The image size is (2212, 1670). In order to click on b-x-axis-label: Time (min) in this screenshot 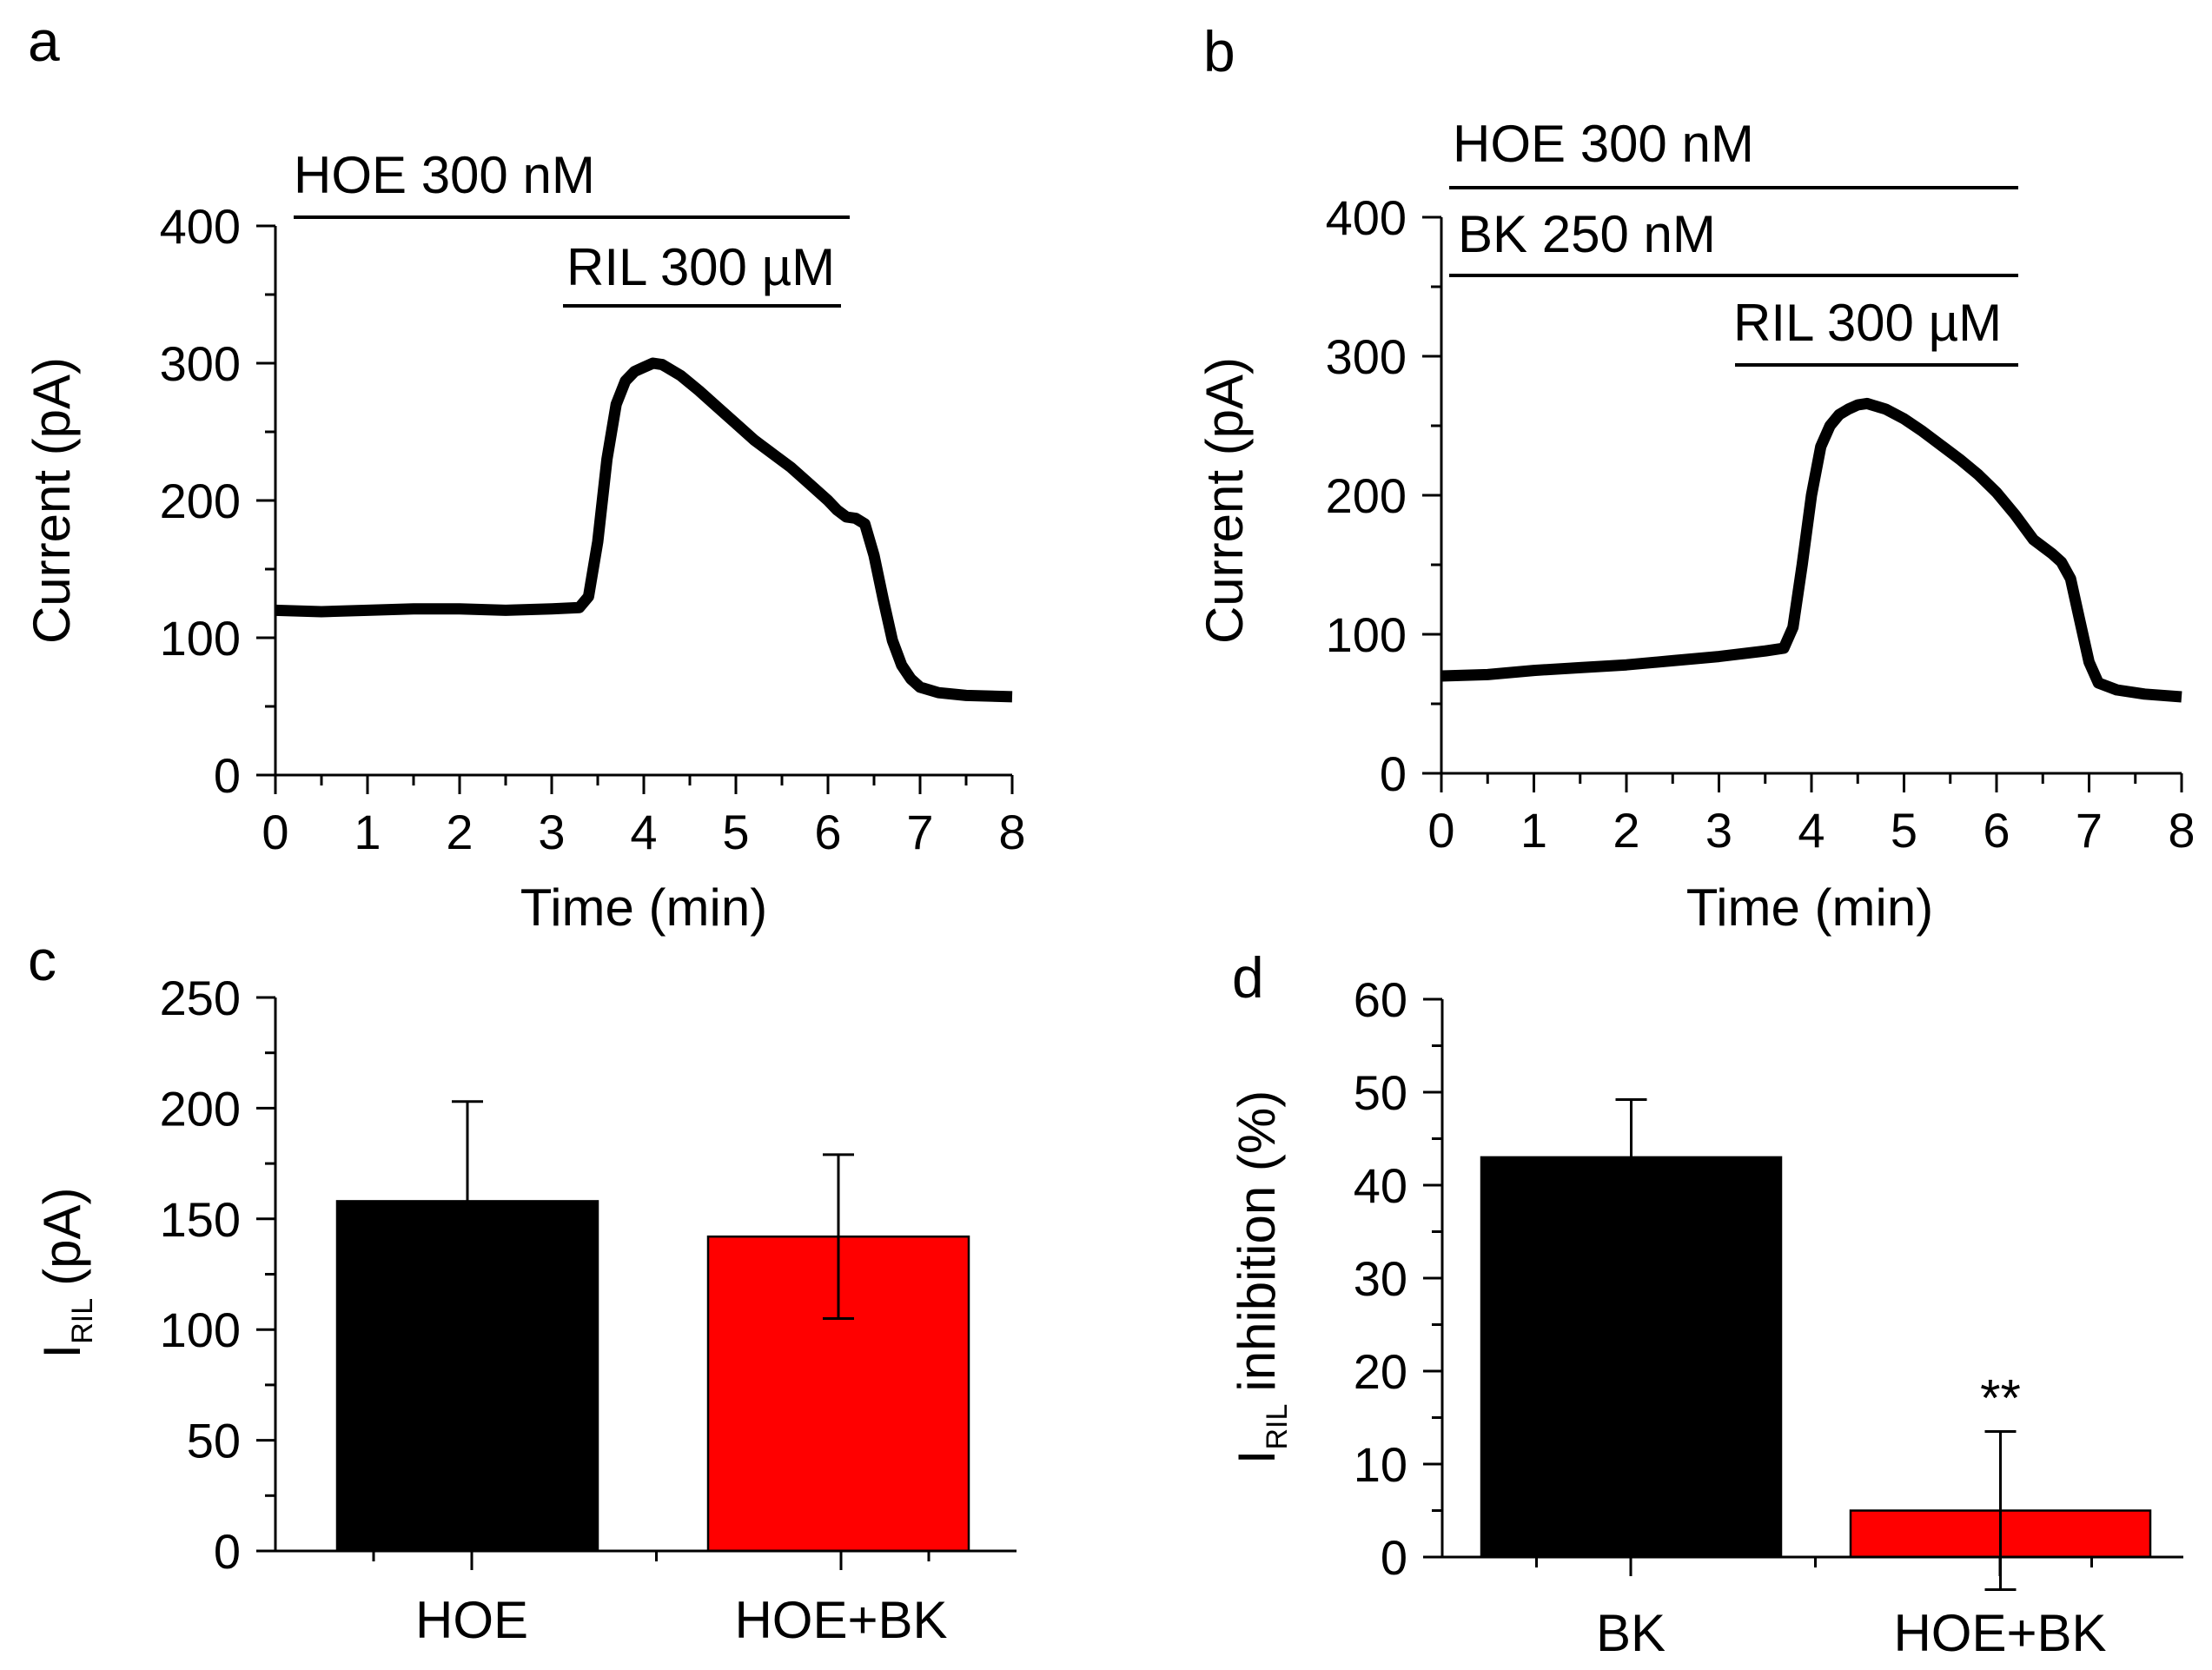, I will do `click(1810, 908)`.